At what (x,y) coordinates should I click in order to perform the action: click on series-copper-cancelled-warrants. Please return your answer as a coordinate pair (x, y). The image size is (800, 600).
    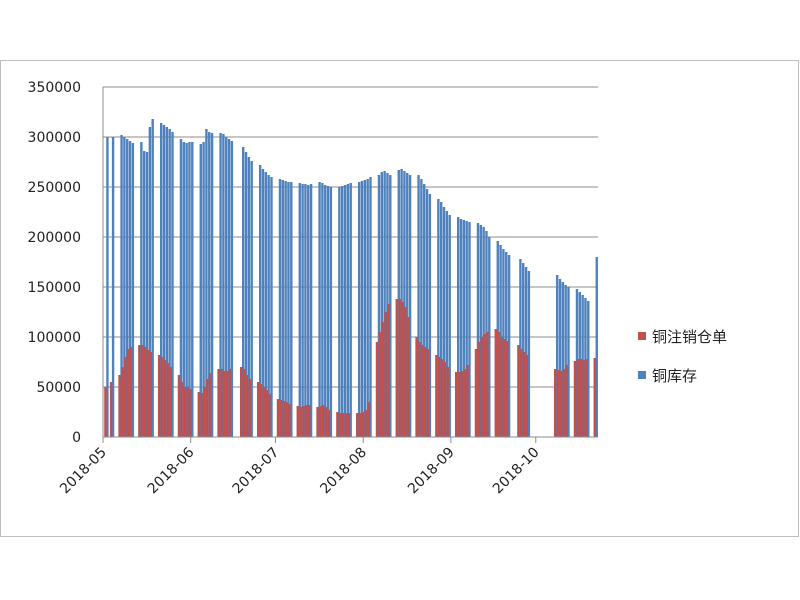
    Looking at the image, I should click on (350, 368).